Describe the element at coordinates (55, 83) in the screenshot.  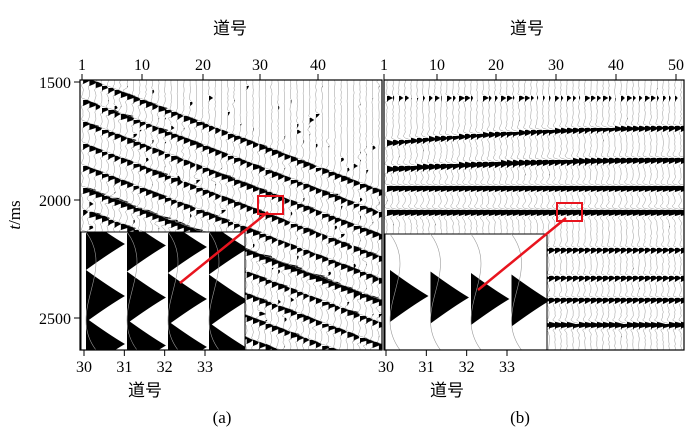
I see `tick-label: 1500` at that location.